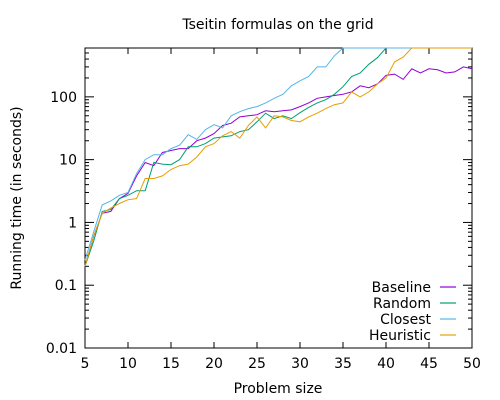 The width and height of the screenshot is (500, 400). What do you see at coordinates (300, 364) in the screenshot?
I see `x-tick-label: 30` at bounding box center [300, 364].